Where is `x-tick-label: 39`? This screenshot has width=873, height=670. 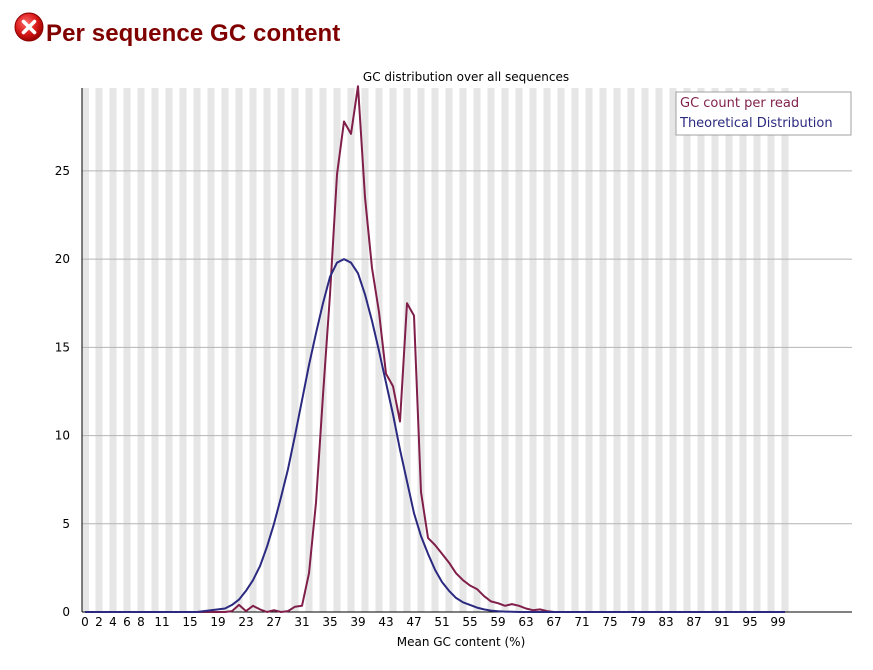 x-tick-label: 39 is located at coordinates (357, 622).